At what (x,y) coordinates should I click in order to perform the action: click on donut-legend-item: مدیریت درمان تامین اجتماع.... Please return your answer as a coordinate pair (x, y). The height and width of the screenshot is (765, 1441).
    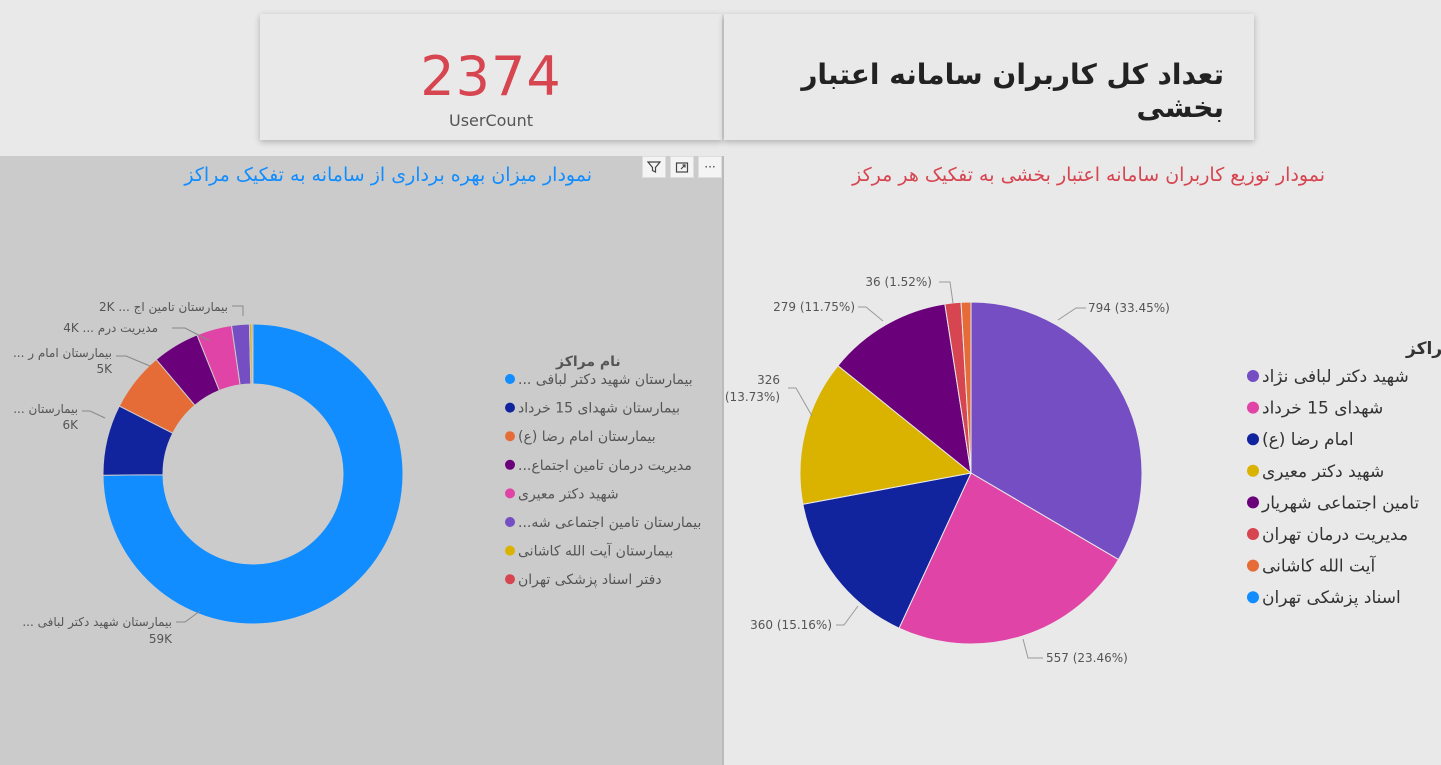
    Looking at the image, I should click on (605, 466).